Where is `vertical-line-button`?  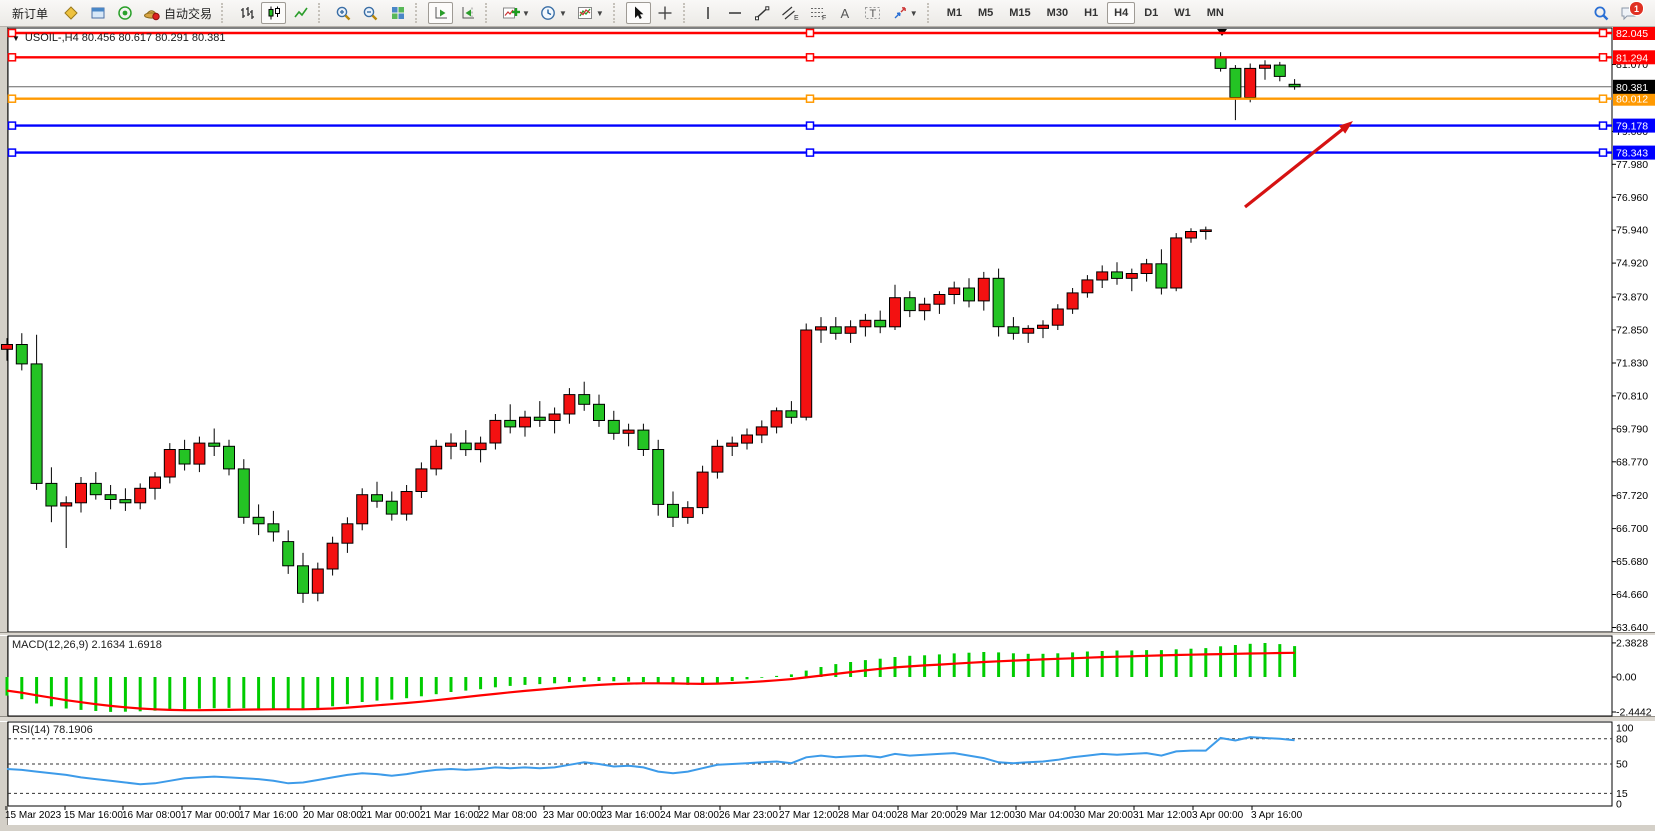
vertical-line-button is located at coordinates (708, 13).